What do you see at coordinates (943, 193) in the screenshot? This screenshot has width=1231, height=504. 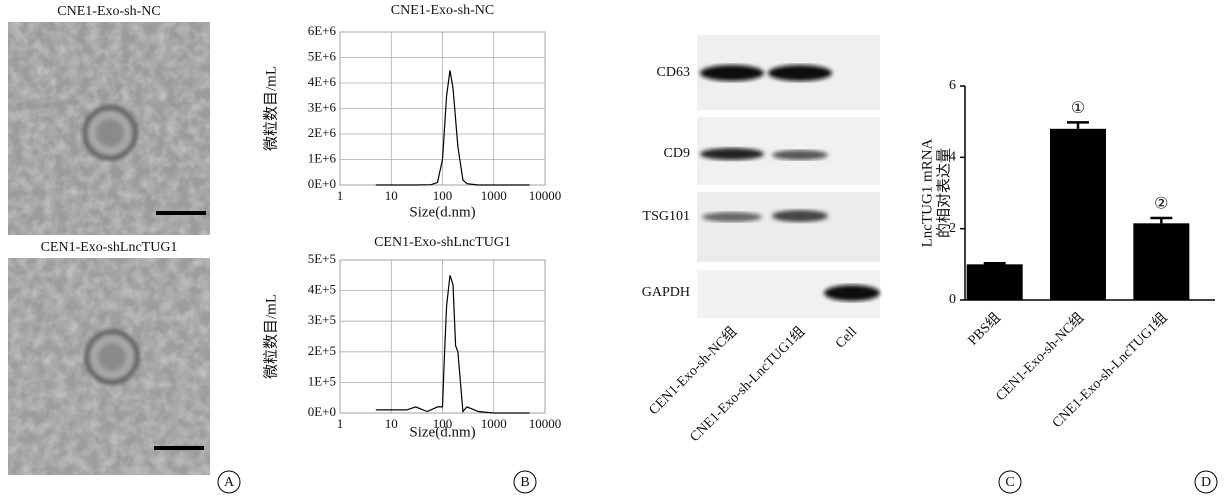 I see `y-axis-label: 的相对表达量` at bounding box center [943, 193].